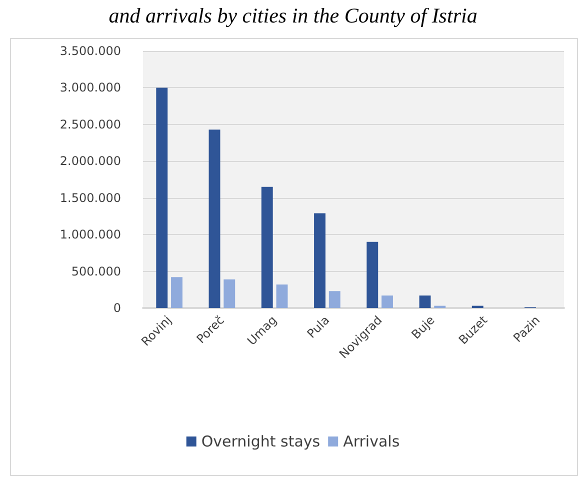  What do you see at coordinates (90, 124) in the screenshot?
I see `y-tick-label: 2.500.000` at bounding box center [90, 124].